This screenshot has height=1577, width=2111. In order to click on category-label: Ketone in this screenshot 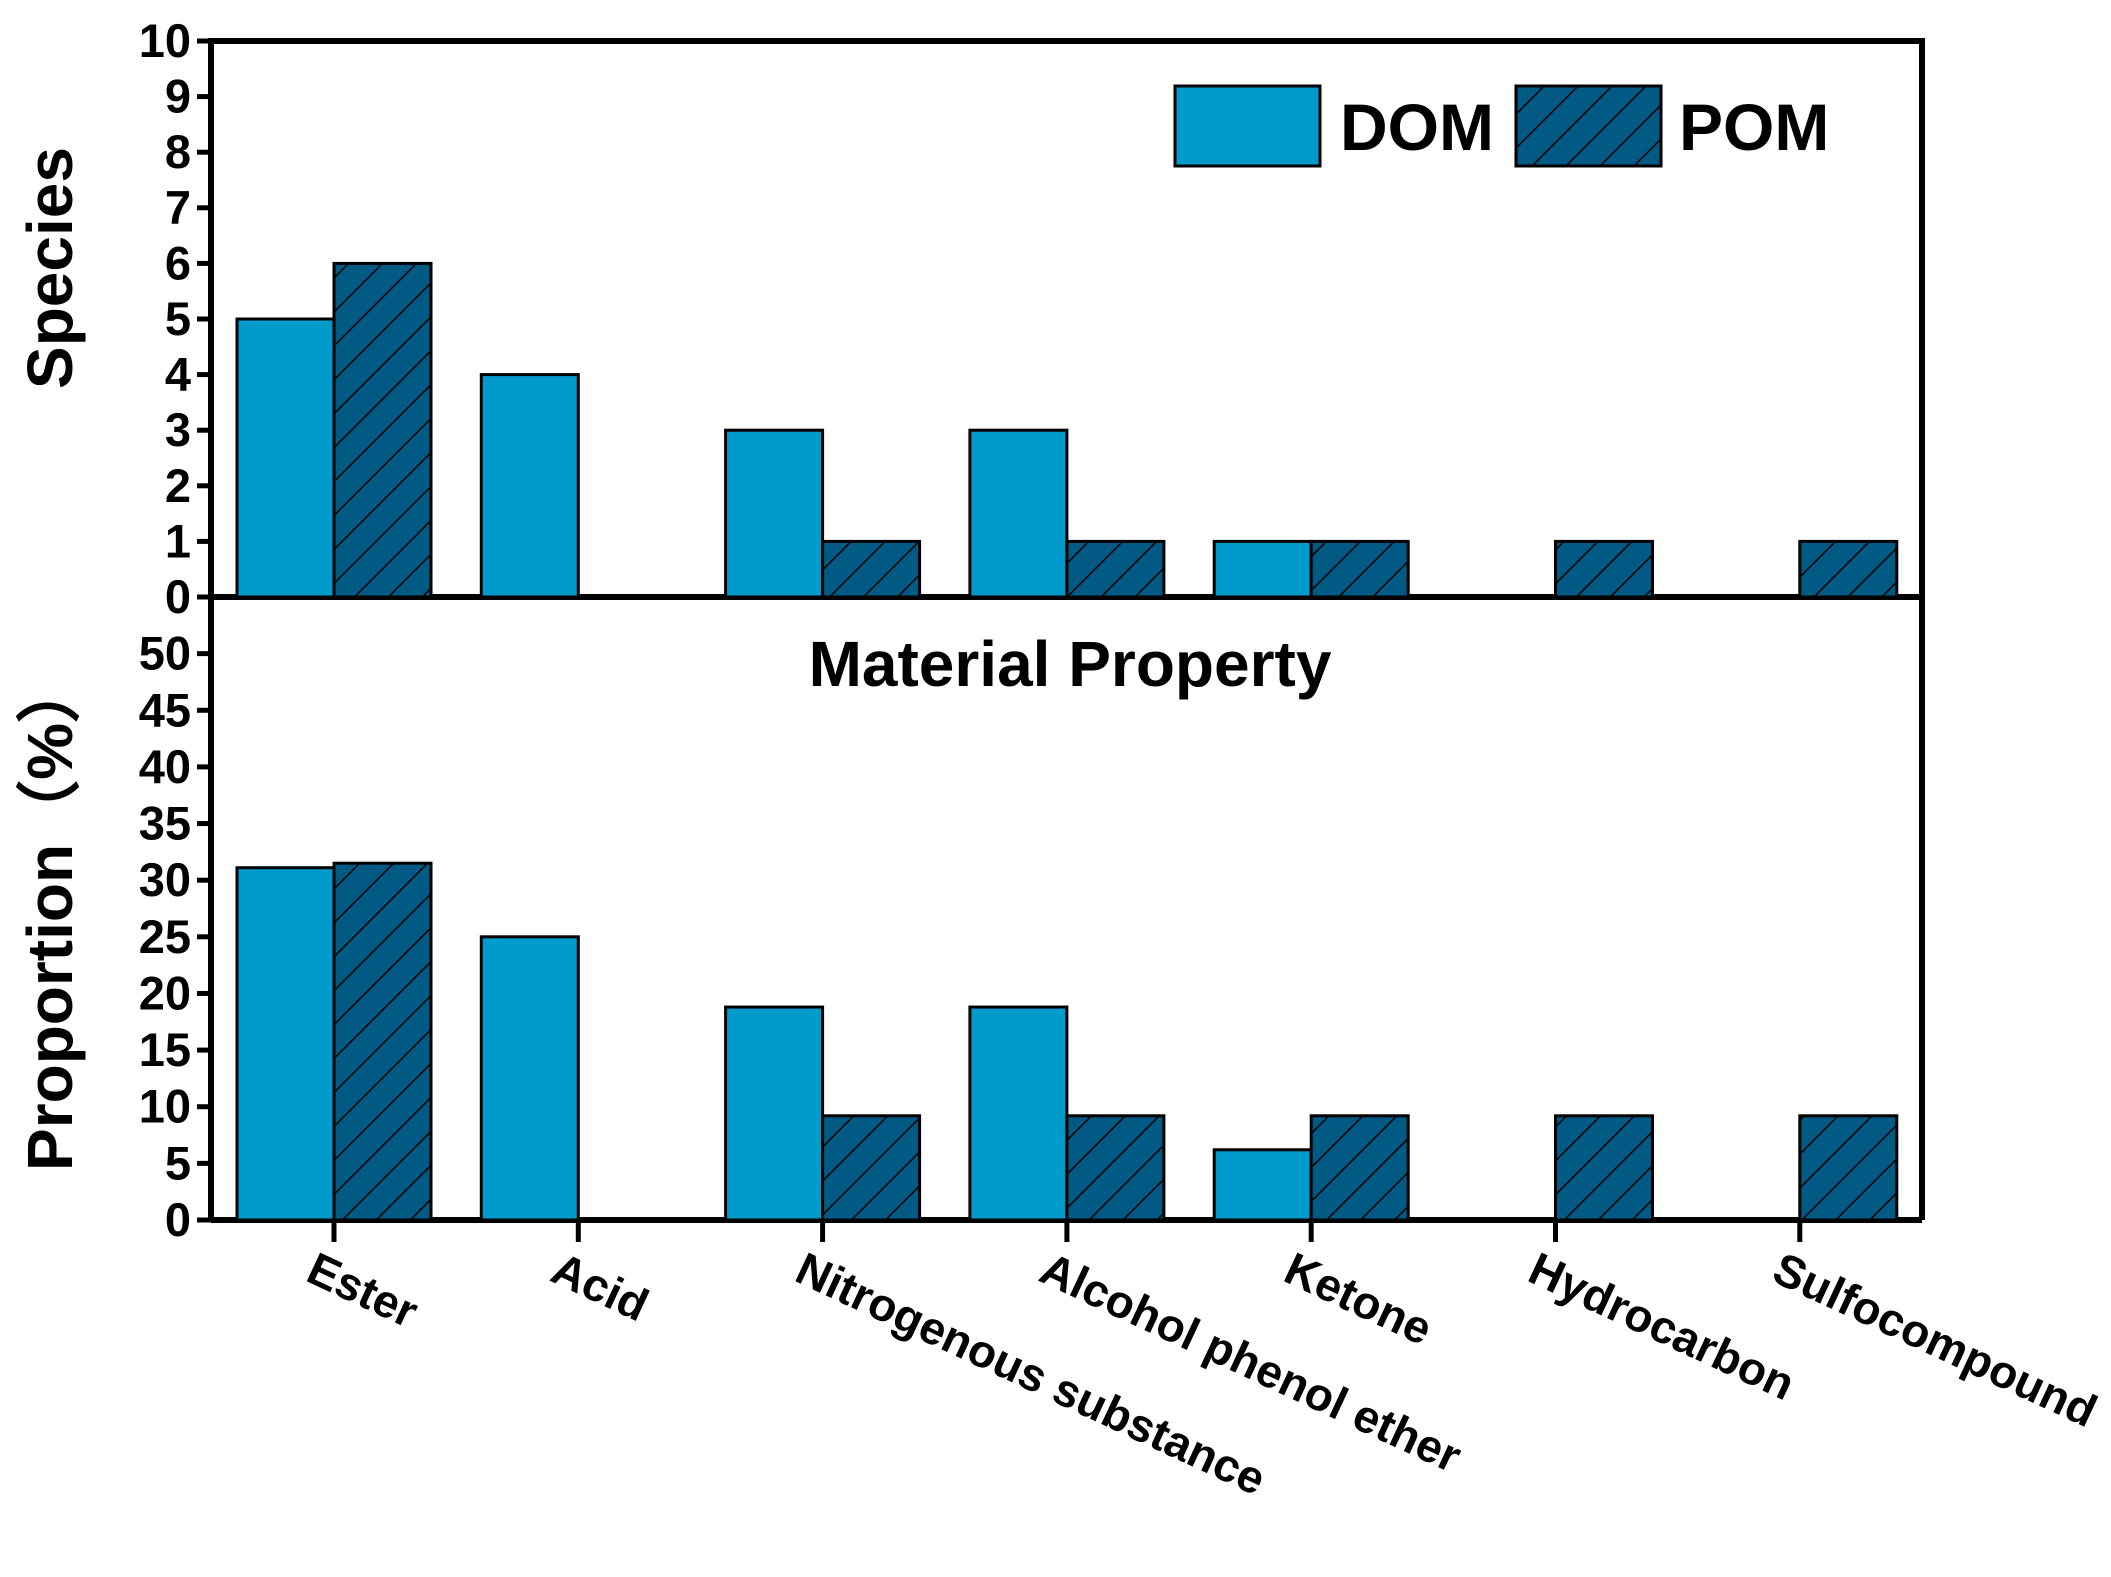, I will do `click(1358, 1298)`.